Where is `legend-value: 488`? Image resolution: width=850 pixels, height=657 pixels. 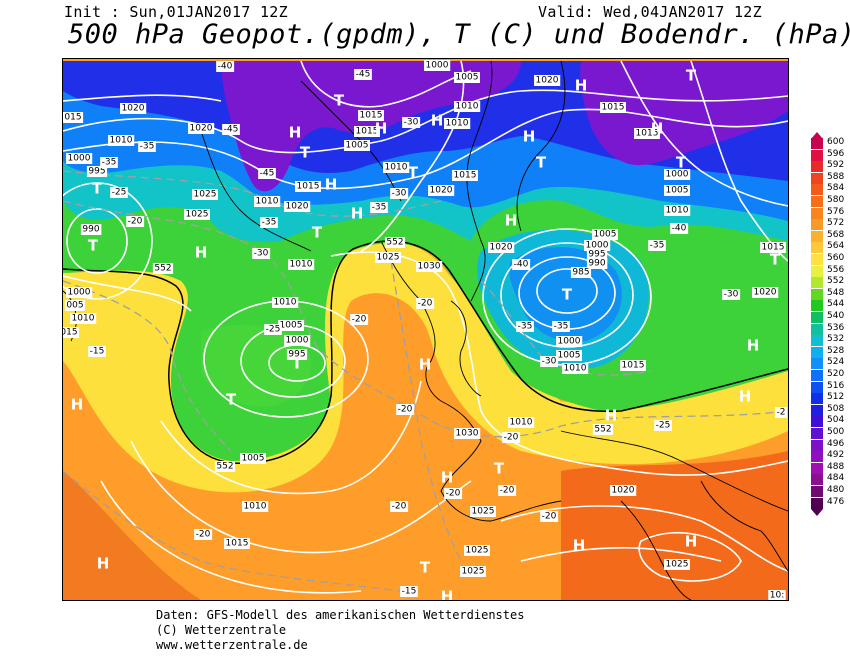
legend-value: 488 is located at coordinates (836, 466).